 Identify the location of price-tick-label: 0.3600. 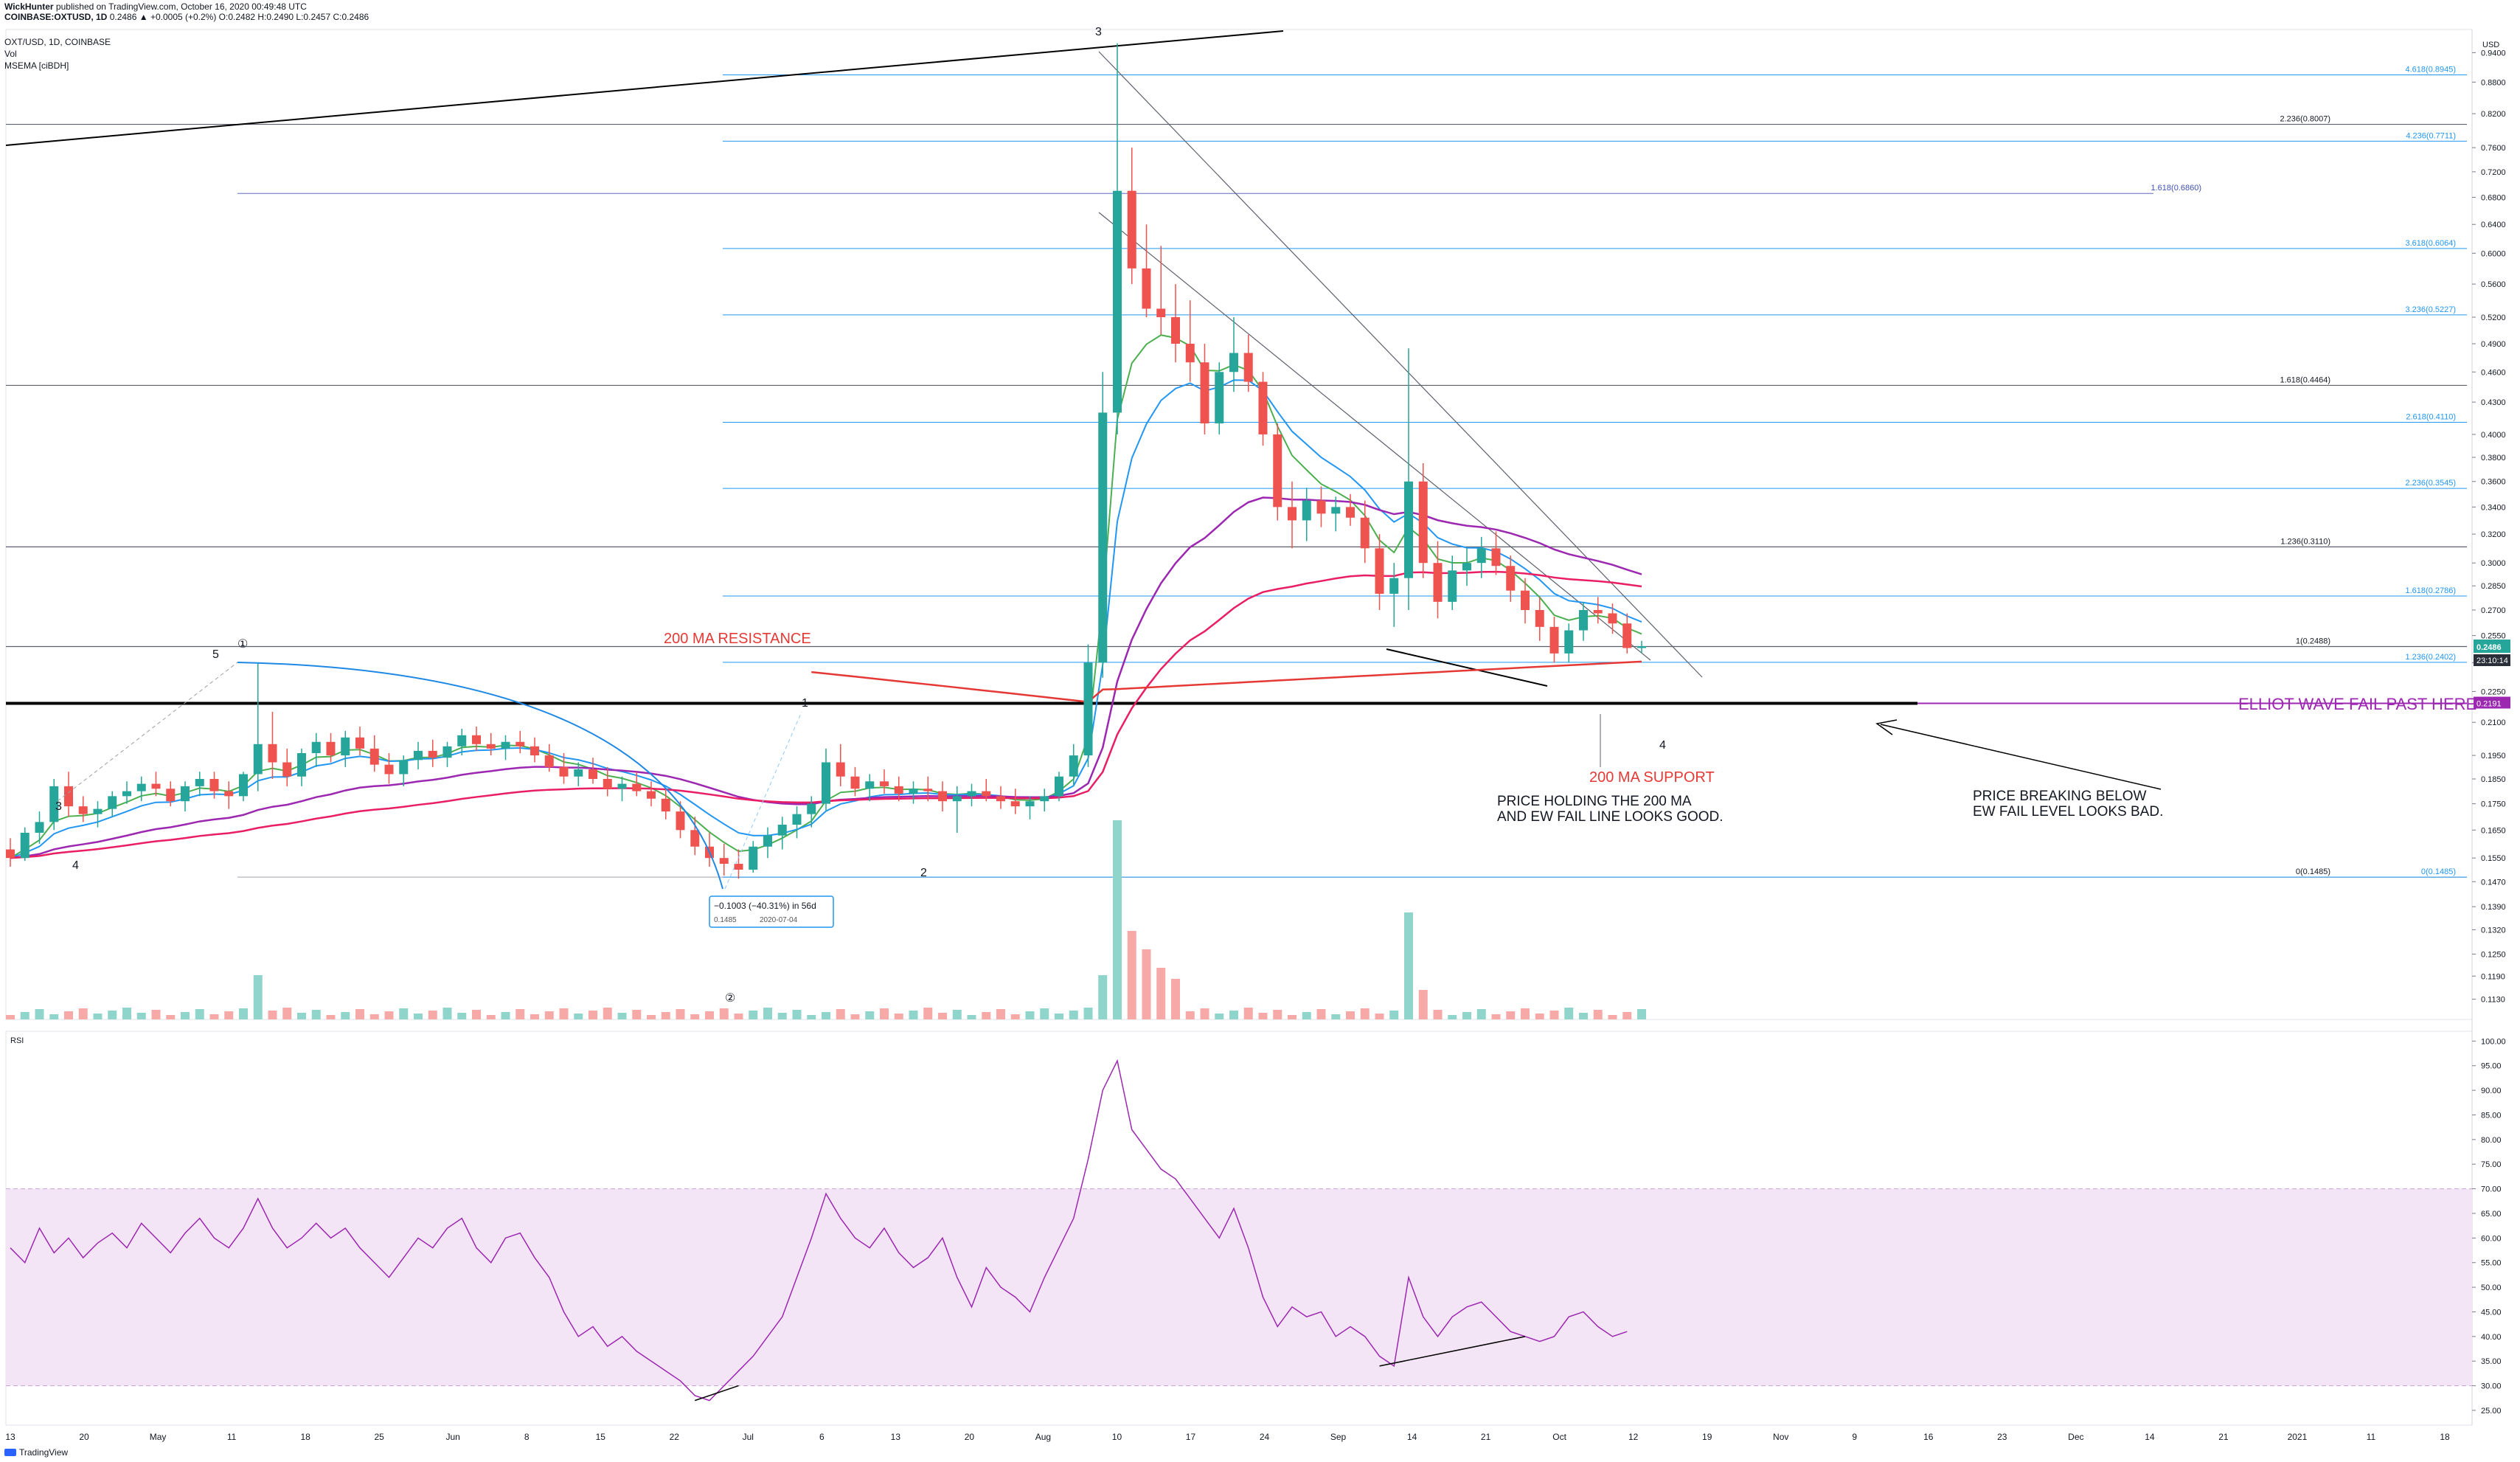
(2494, 482).